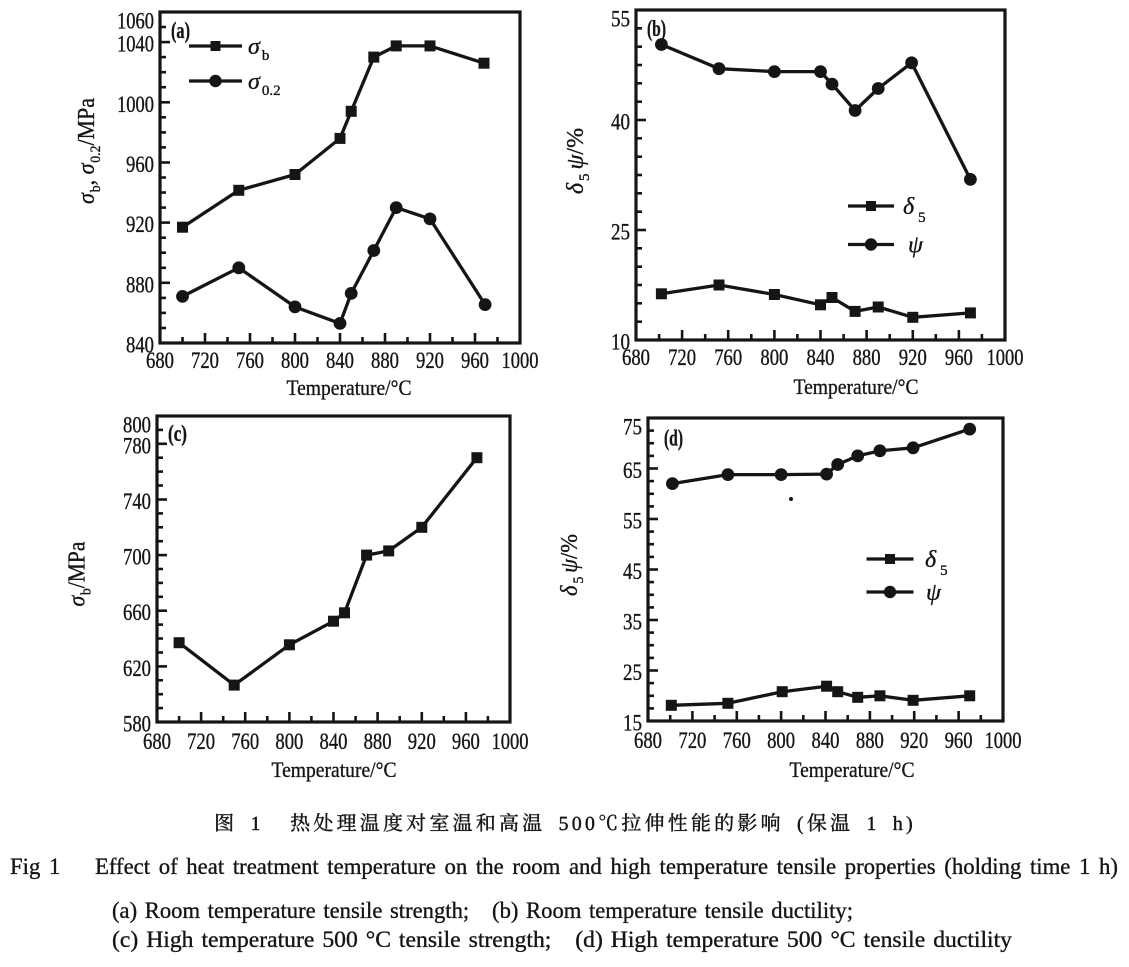 The image size is (1129, 967). Describe the element at coordinates (673, 438) in the screenshot. I see `svg-text: (d)` at that location.